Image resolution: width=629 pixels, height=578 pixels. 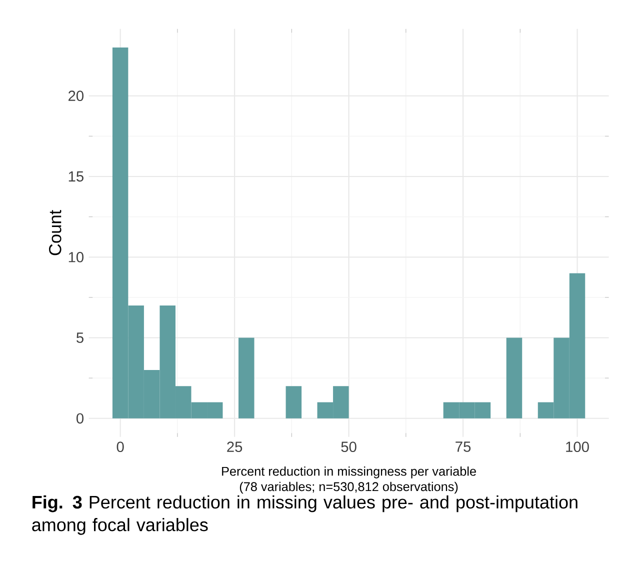 I want to click on y-tick-label: 0, so click(x=80, y=418).